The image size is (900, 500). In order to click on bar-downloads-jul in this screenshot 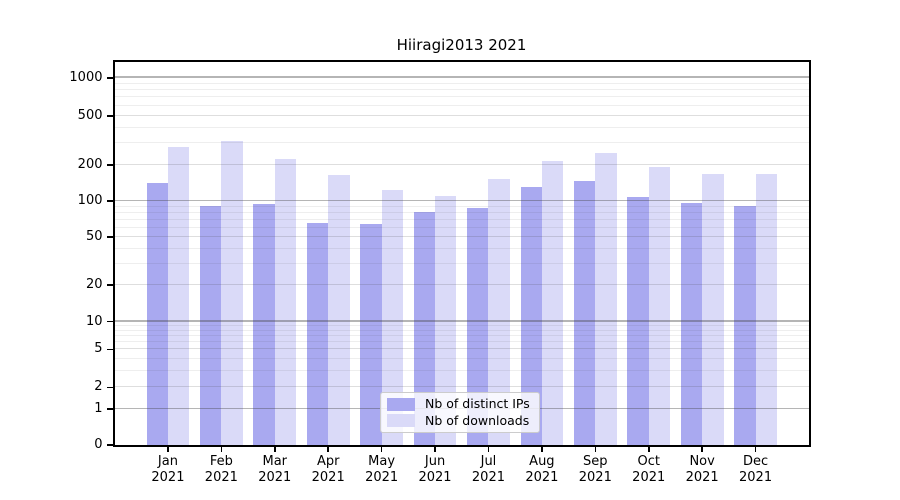, I will do `click(499, 312)`.